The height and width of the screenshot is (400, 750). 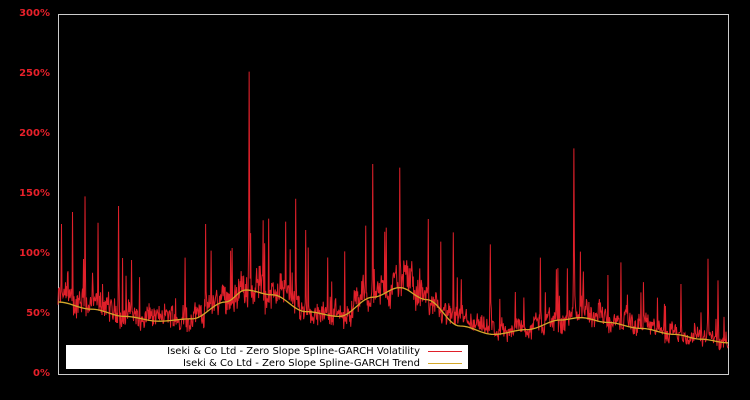 What do you see at coordinates (445, 363) in the screenshot?
I see `legend-swatch-trend` at bounding box center [445, 363].